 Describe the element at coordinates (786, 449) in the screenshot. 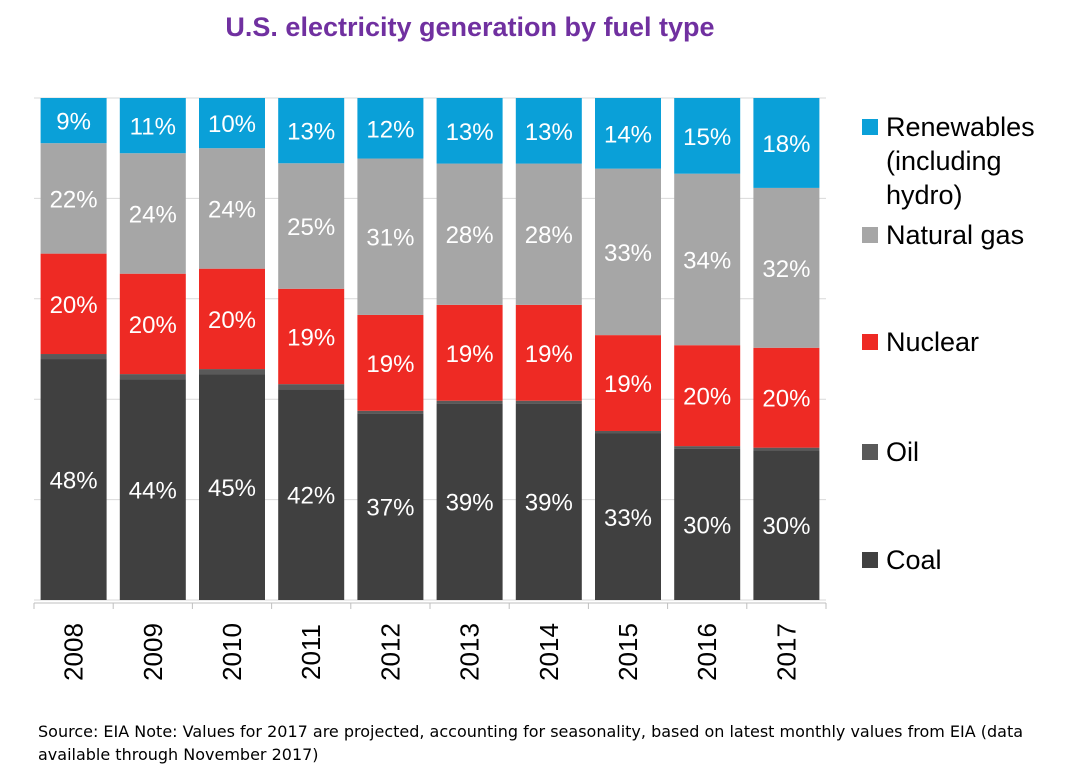

I see `bar-oil-2017` at that location.